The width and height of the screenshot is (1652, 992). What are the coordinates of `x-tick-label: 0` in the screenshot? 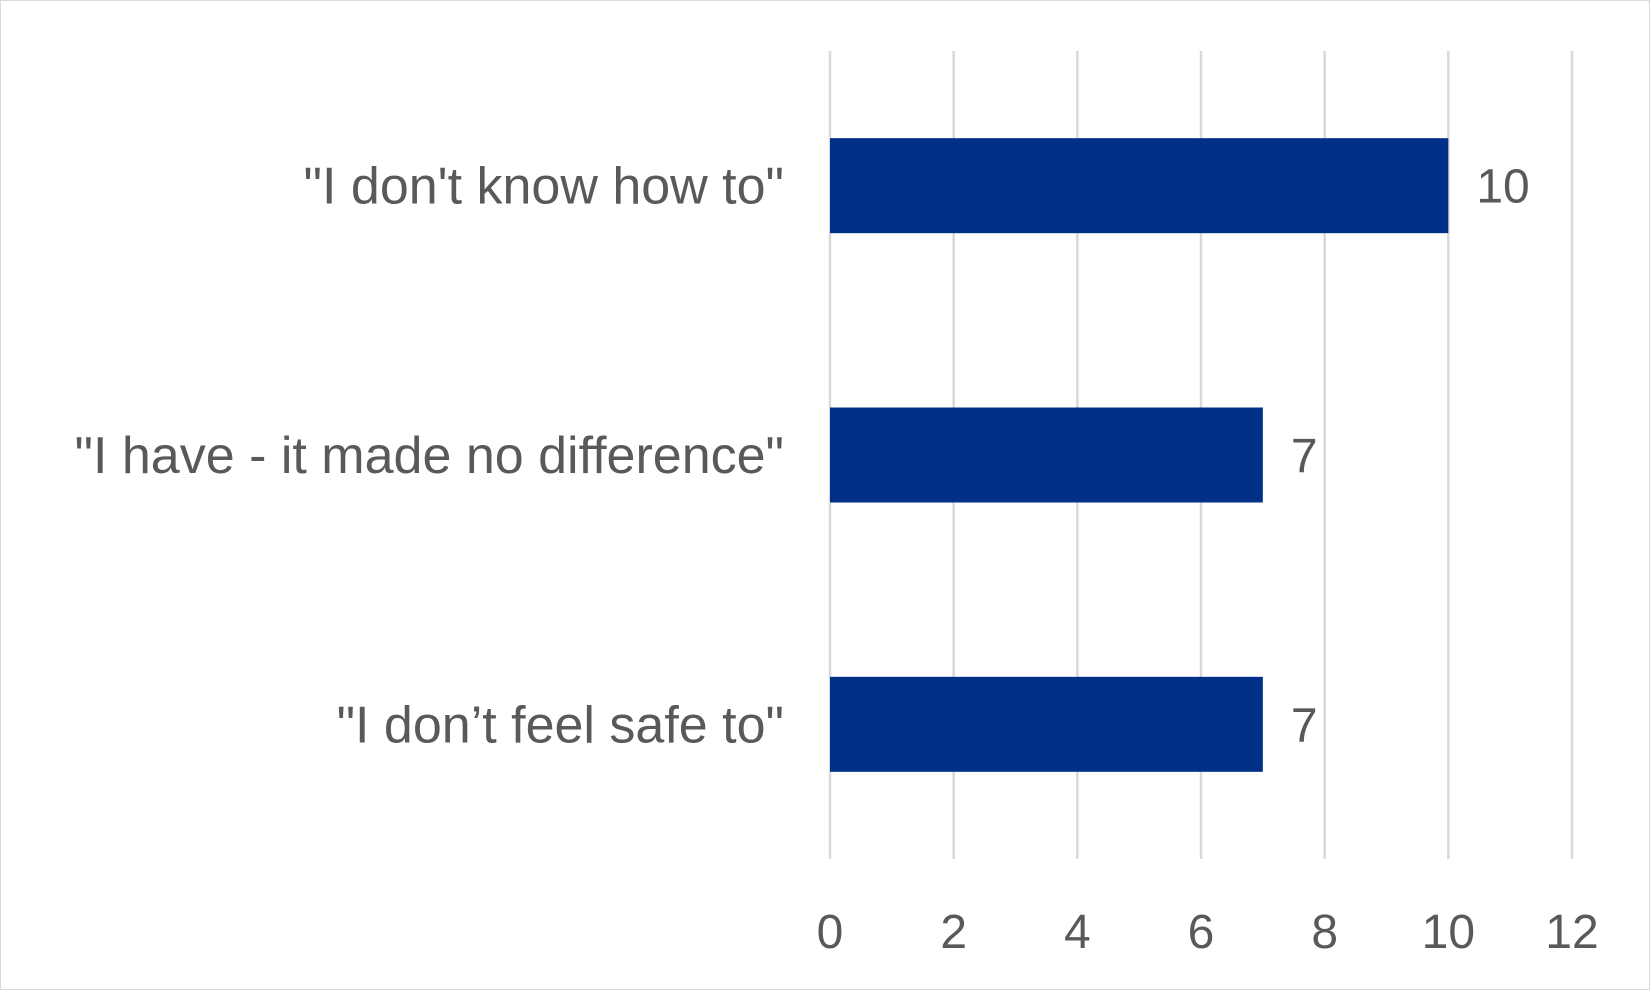 It's located at (830, 932).